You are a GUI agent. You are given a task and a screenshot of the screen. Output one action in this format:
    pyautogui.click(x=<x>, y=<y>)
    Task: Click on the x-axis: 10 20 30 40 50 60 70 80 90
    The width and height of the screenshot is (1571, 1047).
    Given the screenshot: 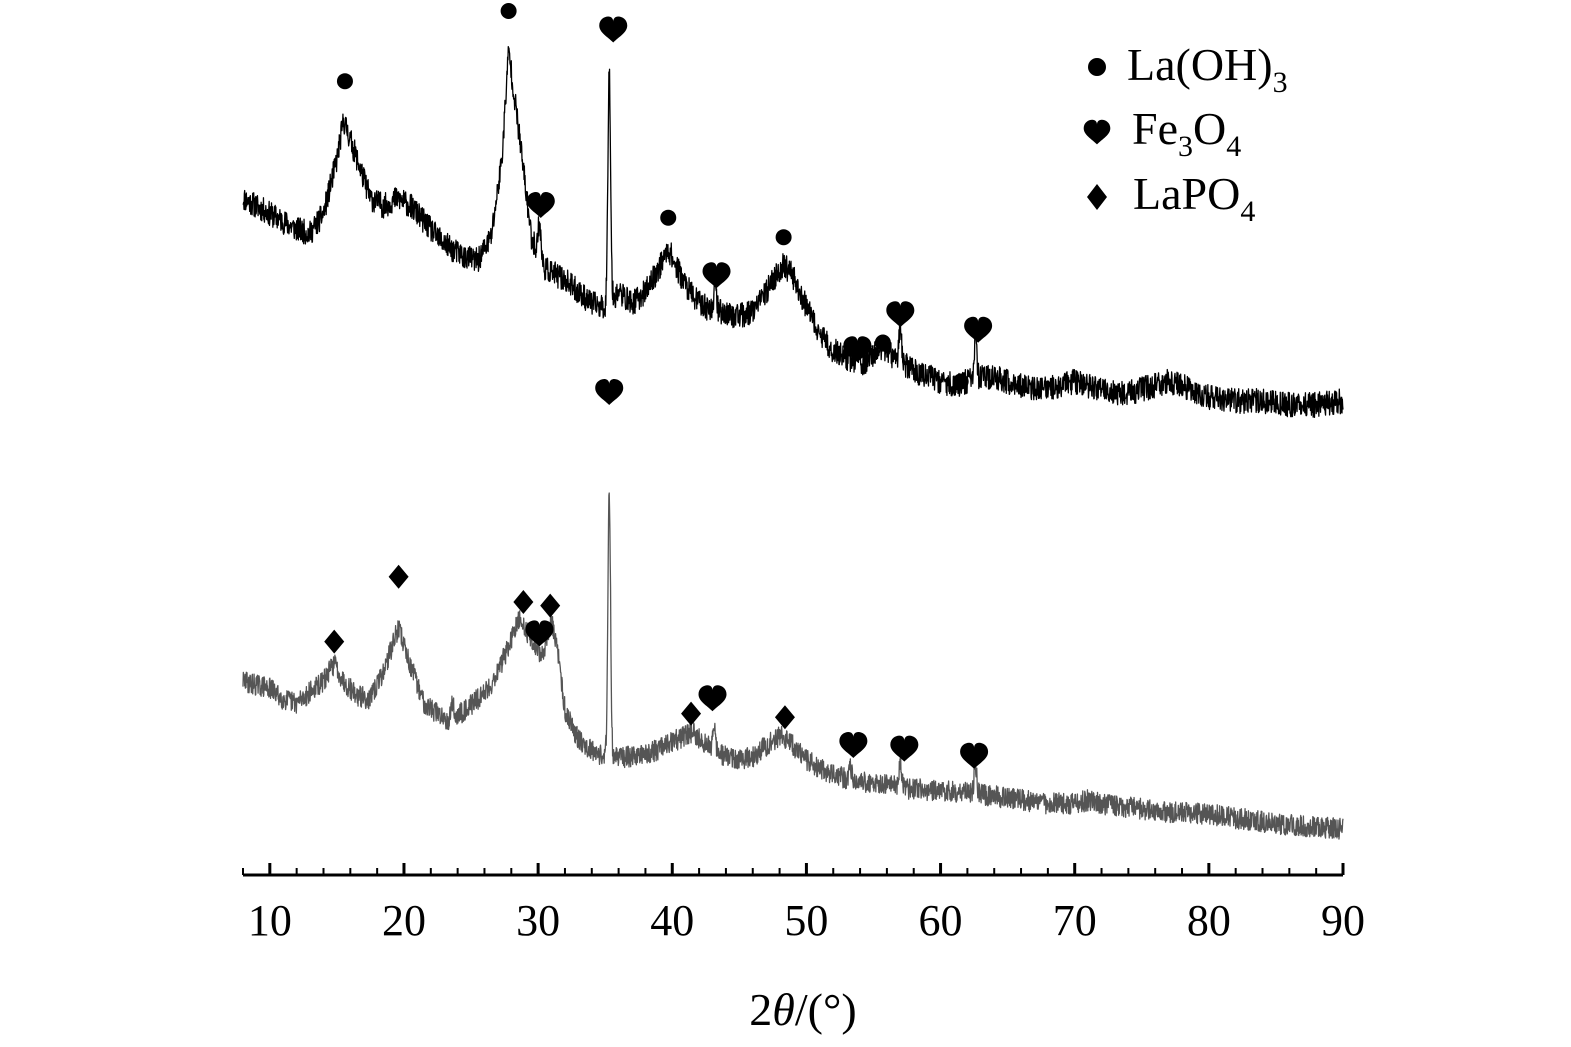 What is the action you would take?
    pyautogui.click(x=803, y=904)
    